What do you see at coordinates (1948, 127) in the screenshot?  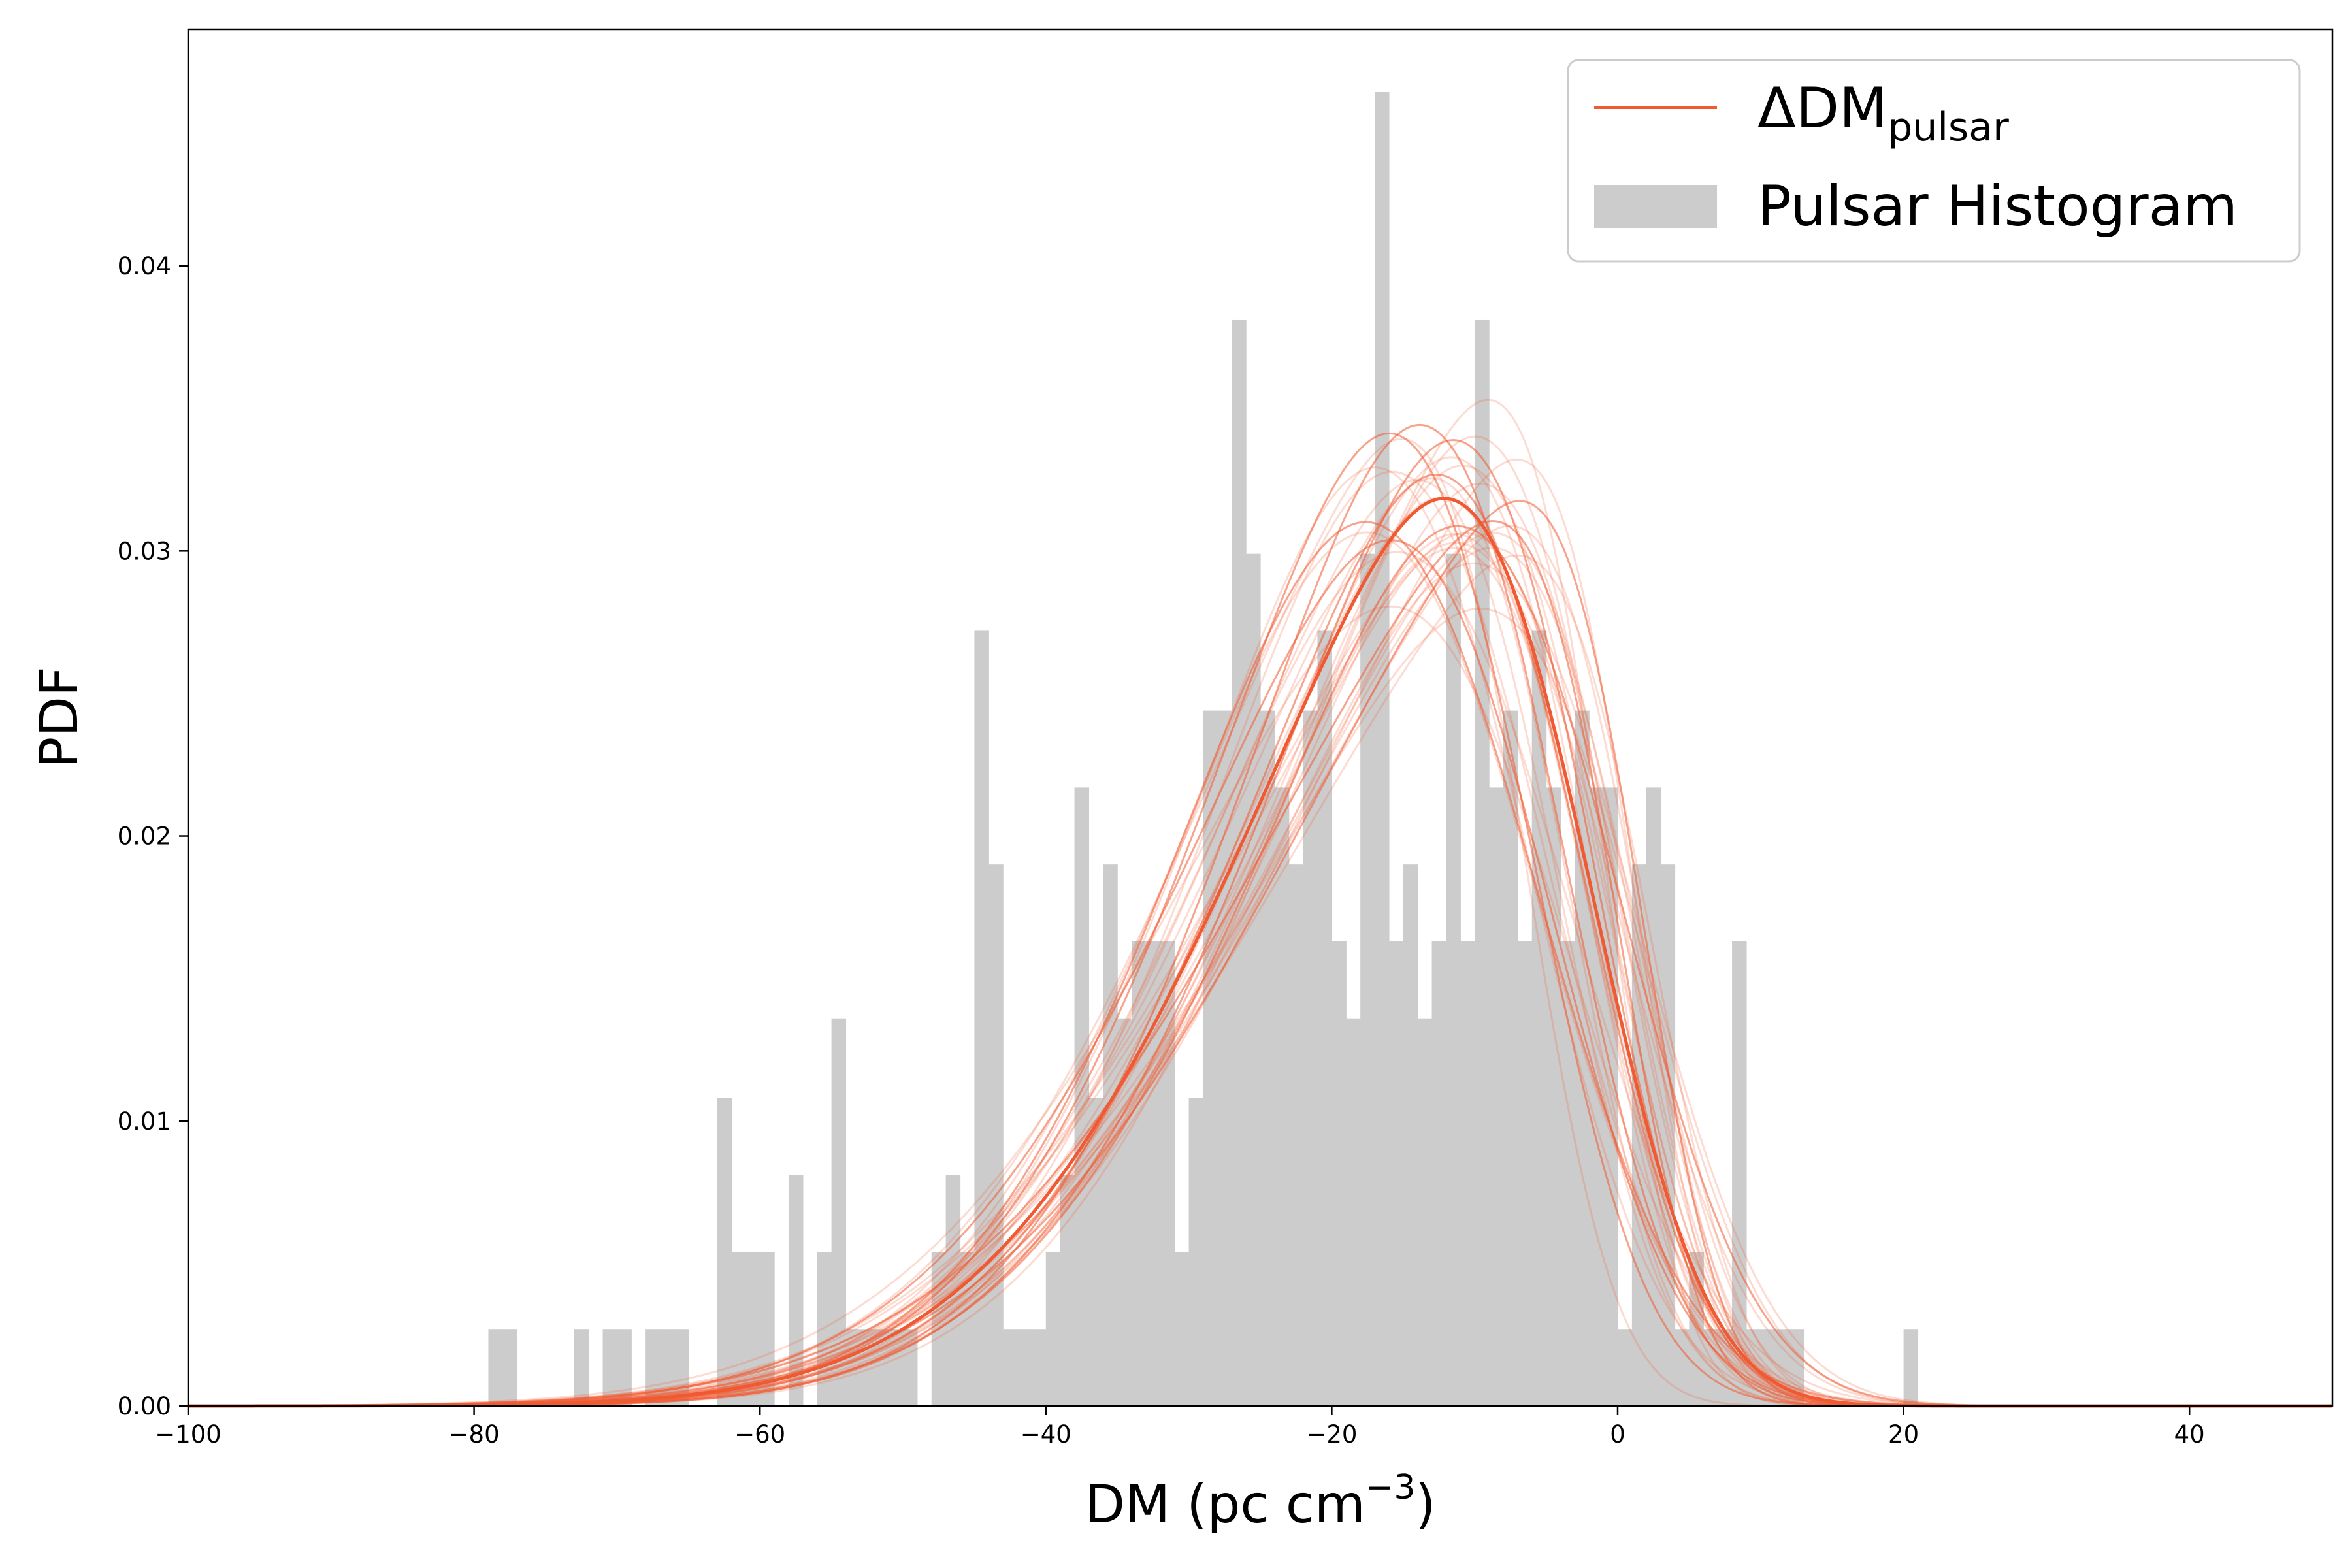 I see `legend-curve-label-sub: pulsar` at bounding box center [1948, 127].